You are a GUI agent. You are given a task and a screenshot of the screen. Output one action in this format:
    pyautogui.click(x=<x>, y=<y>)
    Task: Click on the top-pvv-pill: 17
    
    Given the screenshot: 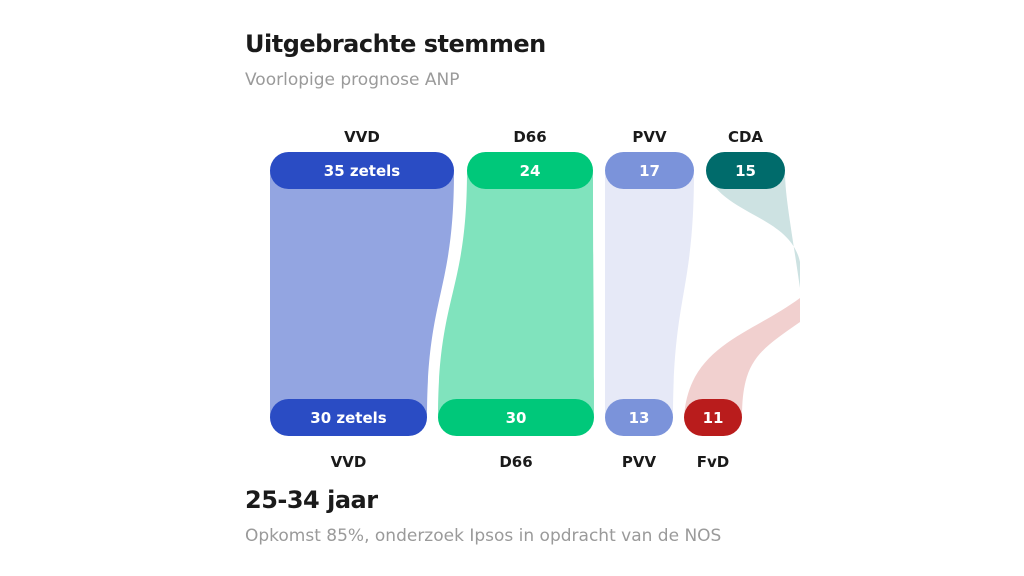 What is the action you would take?
    pyautogui.click(x=649, y=170)
    